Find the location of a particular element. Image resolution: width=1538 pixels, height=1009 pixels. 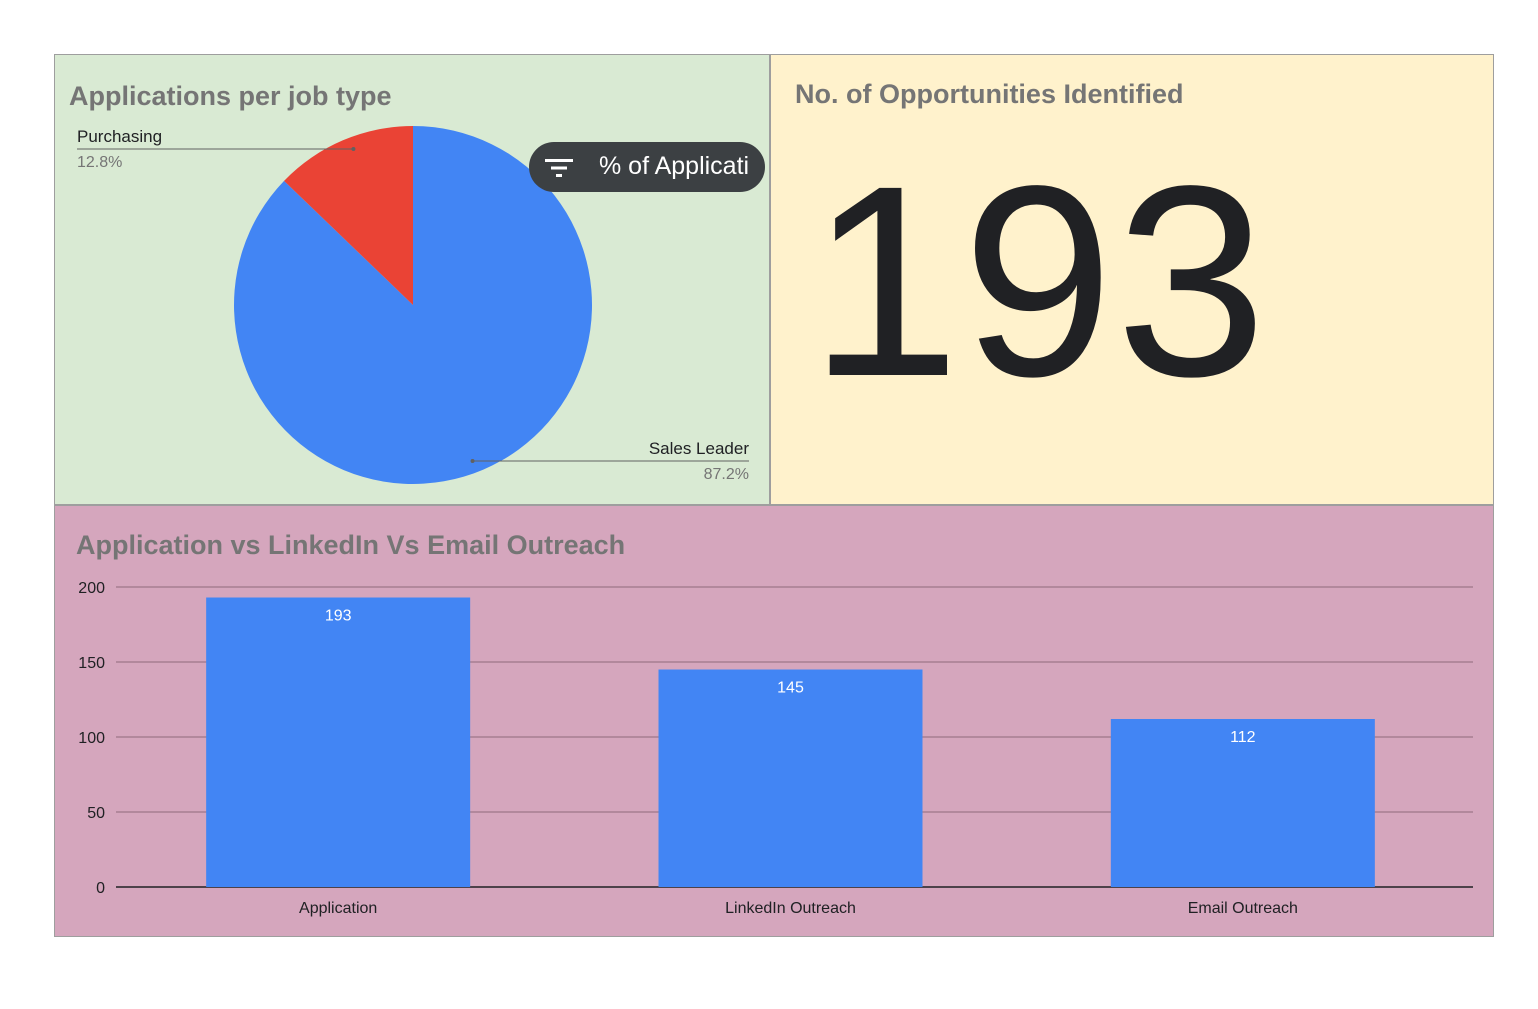

filter-chip-label: % of Applicati is located at coordinates (674, 166).